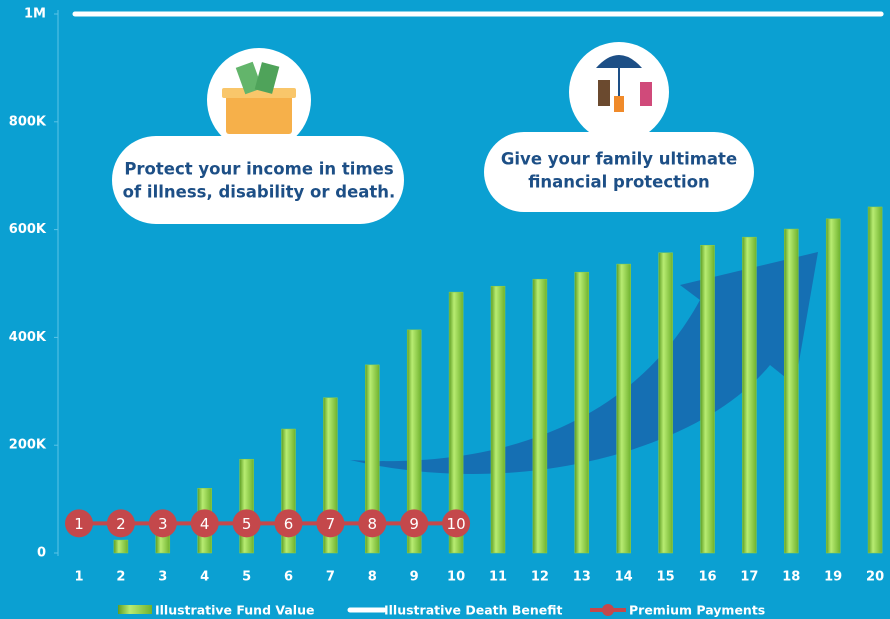 The width and height of the screenshot is (890, 619). Describe the element at coordinates (833, 577) in the screenshot. I see `x-tick-label: 19` at that location.